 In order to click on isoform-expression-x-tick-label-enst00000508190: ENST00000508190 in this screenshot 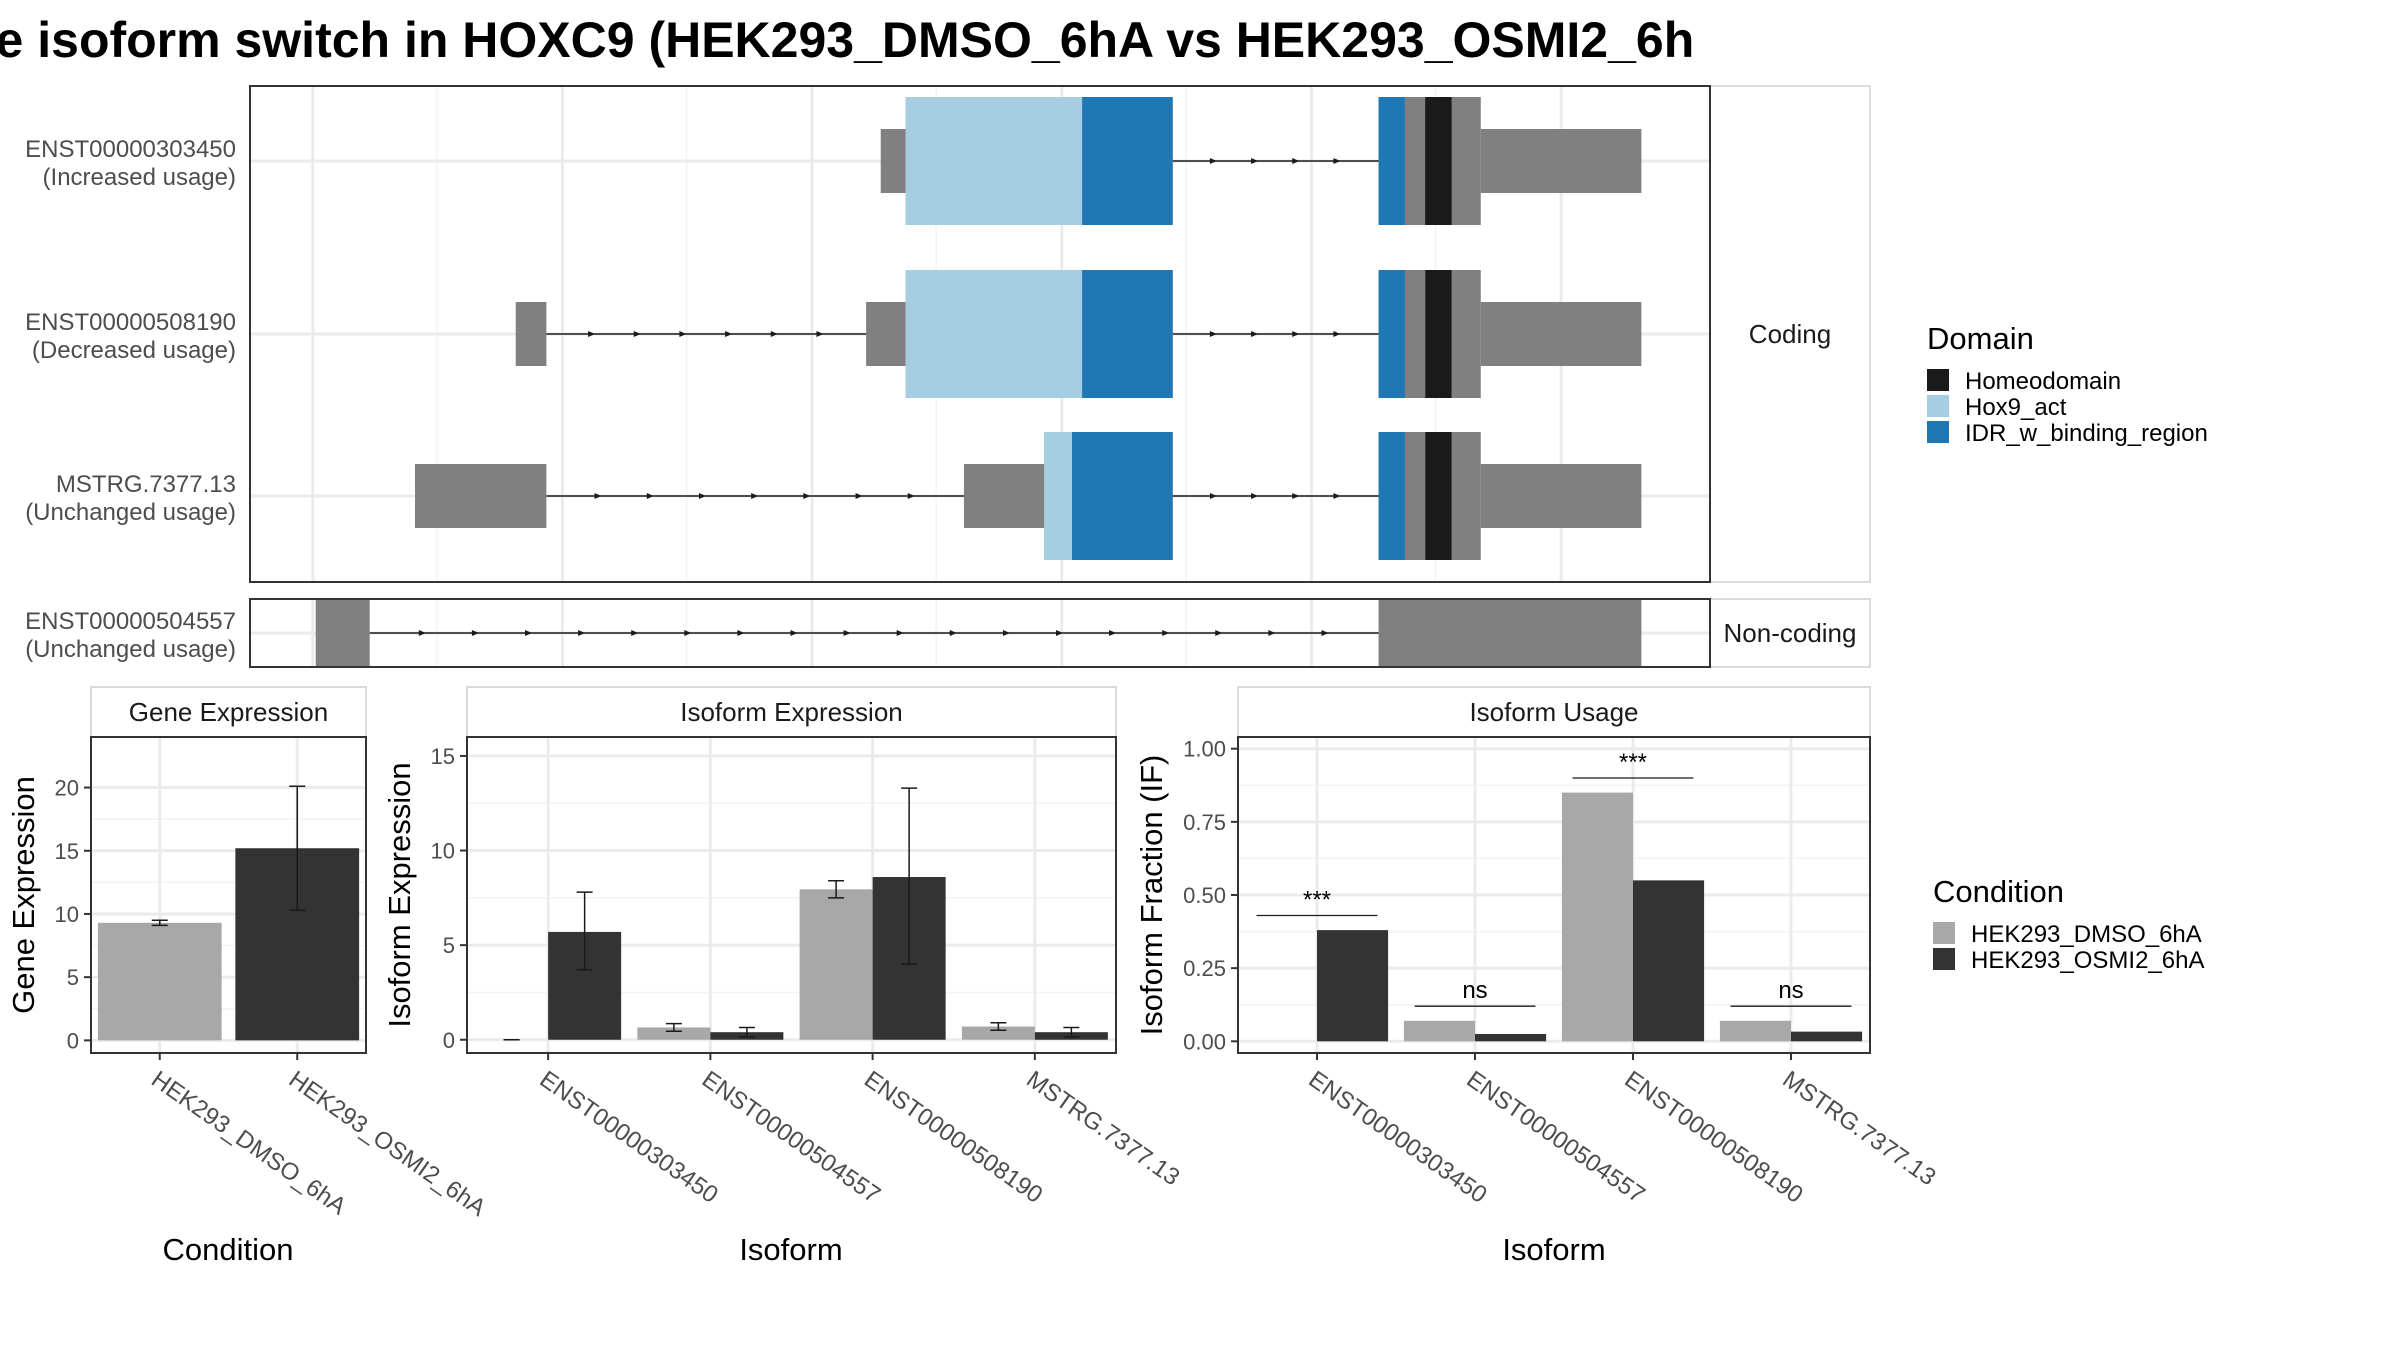, I will do `click(953, 1137)`.